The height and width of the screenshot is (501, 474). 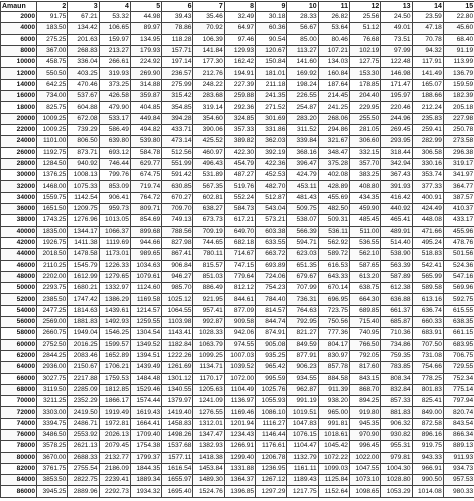 I want to click on installment-cell: 1379.97, so click(x=177, y=401).